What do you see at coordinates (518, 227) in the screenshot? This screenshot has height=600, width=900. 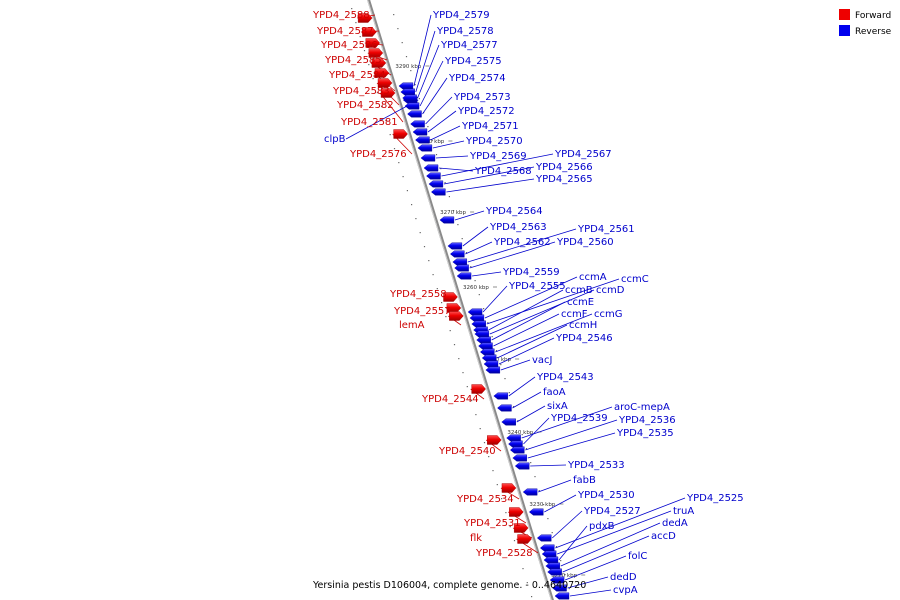 I see `gene-label-reverse: YPD4_2563` at bounding box center [518, 227].